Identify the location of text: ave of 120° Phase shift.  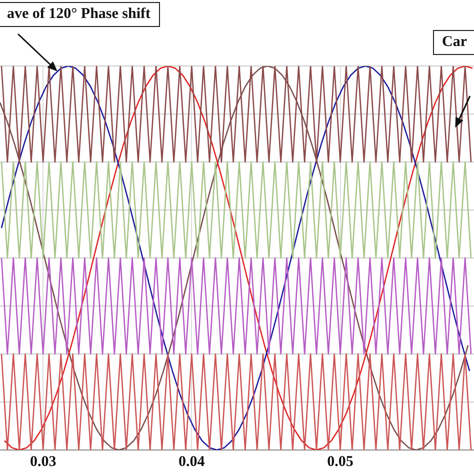
(80, 14).